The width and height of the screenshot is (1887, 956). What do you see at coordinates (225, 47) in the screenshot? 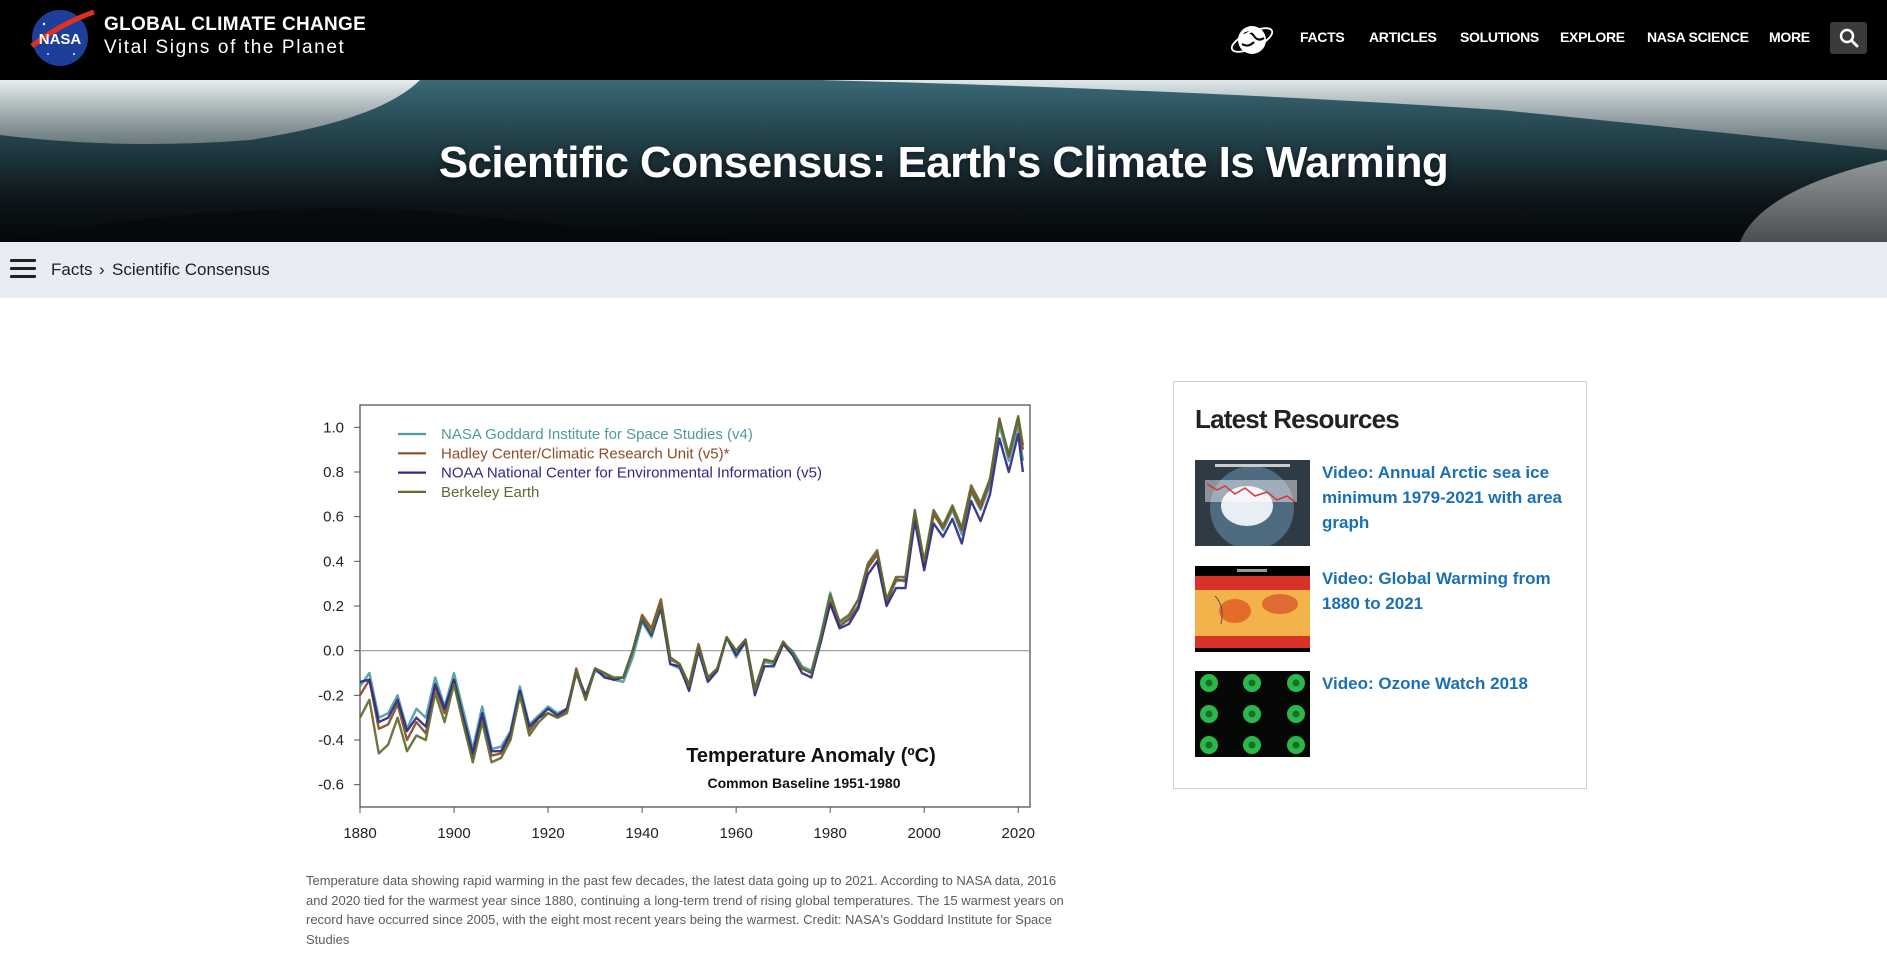
I see `site-subtitle: Vital Signs of the Planet` at bounding box center [225, 47].